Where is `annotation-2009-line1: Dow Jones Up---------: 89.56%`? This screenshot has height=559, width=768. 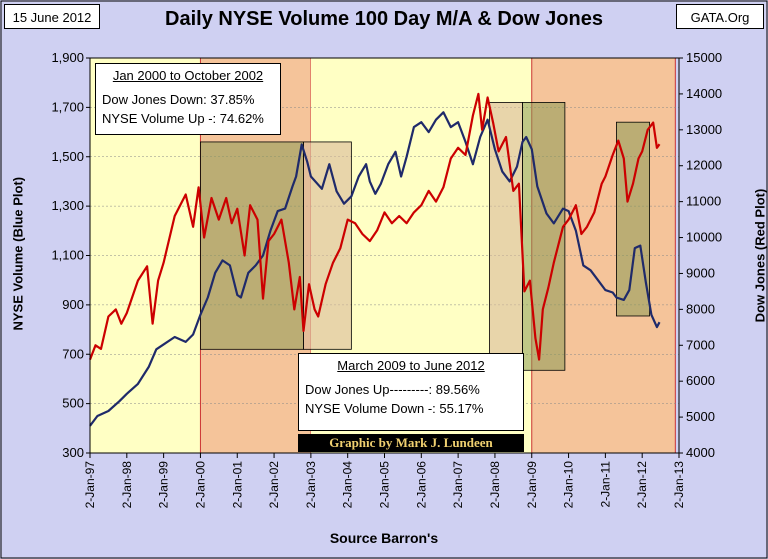 annotation-2009-line1: Dow Jones Up---------: 89.56% is located at coordinates (392, 389).